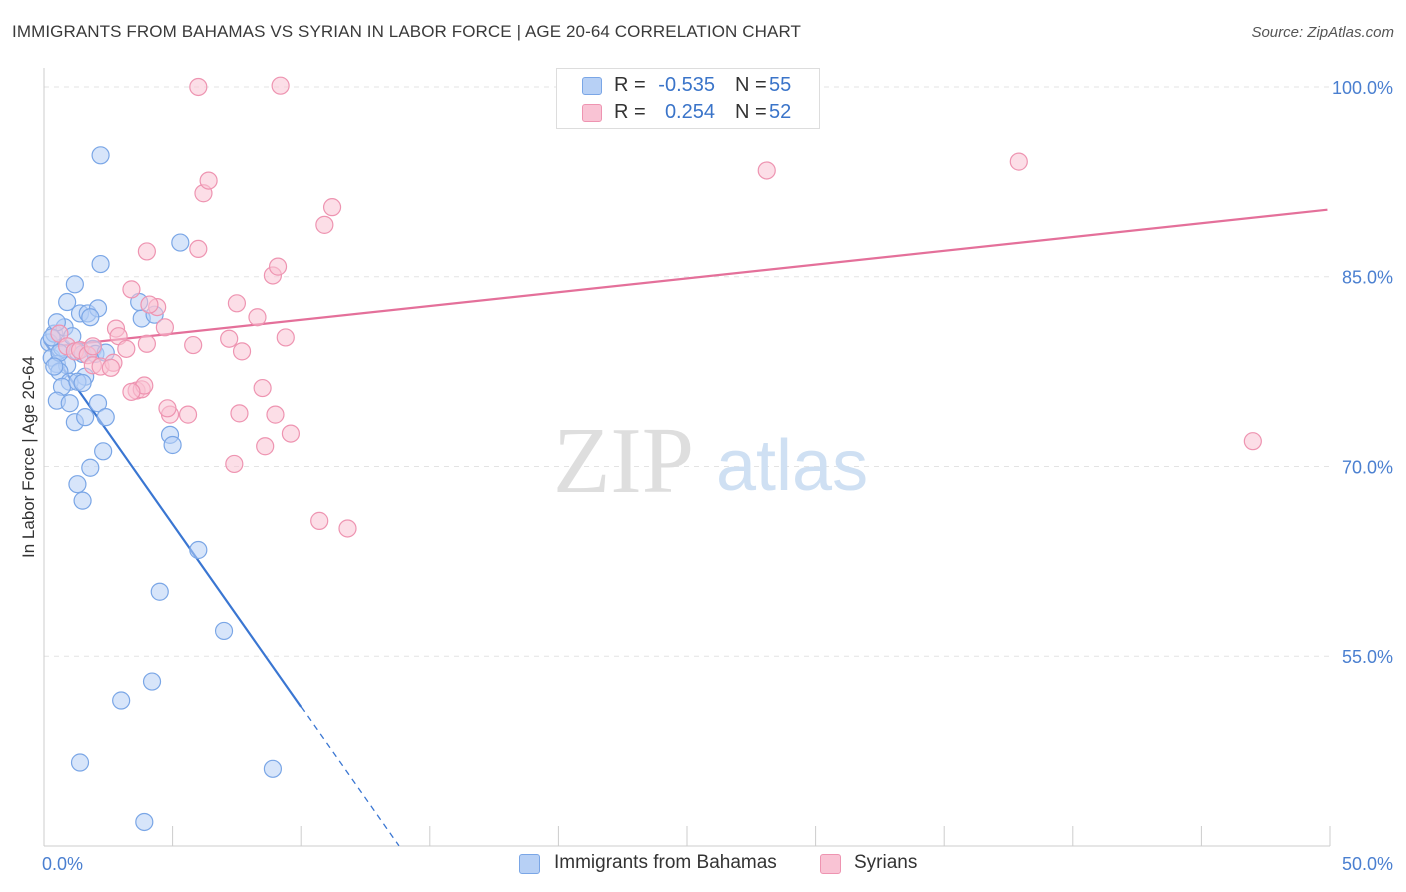 This screenshot has width=1406, height=892. What do you see at coordinates (623, 461) in the screenshot?
I see `watermark-zip: ZIP` at bounding box center [623, 461].